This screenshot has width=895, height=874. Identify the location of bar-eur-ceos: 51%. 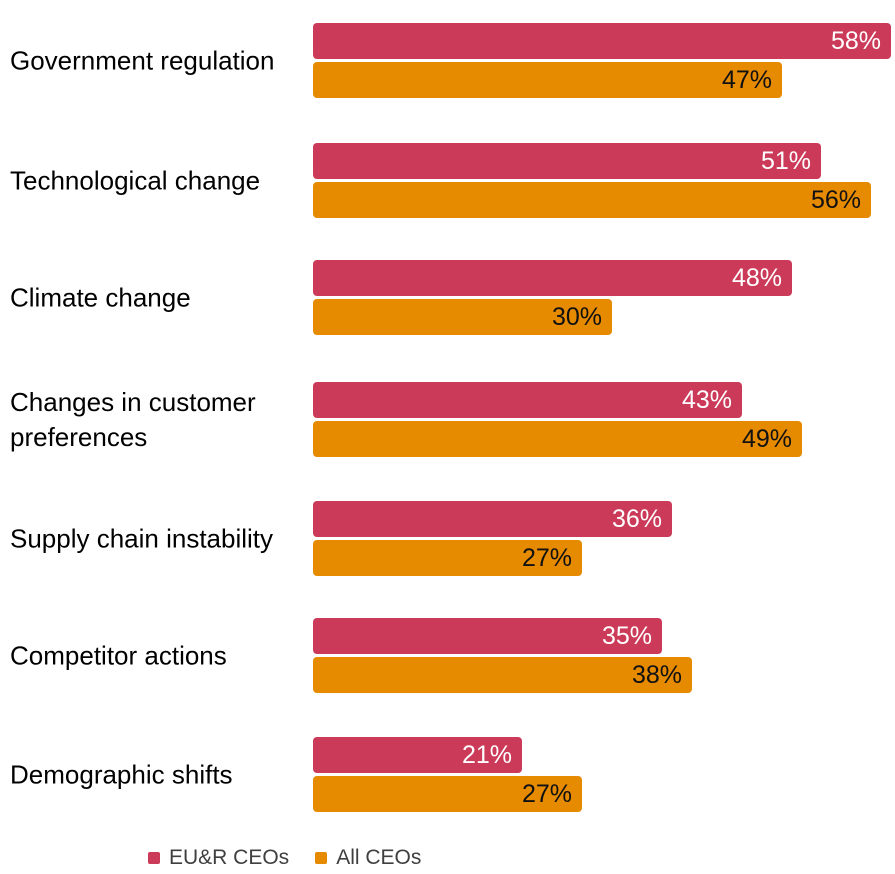
(567, 161).